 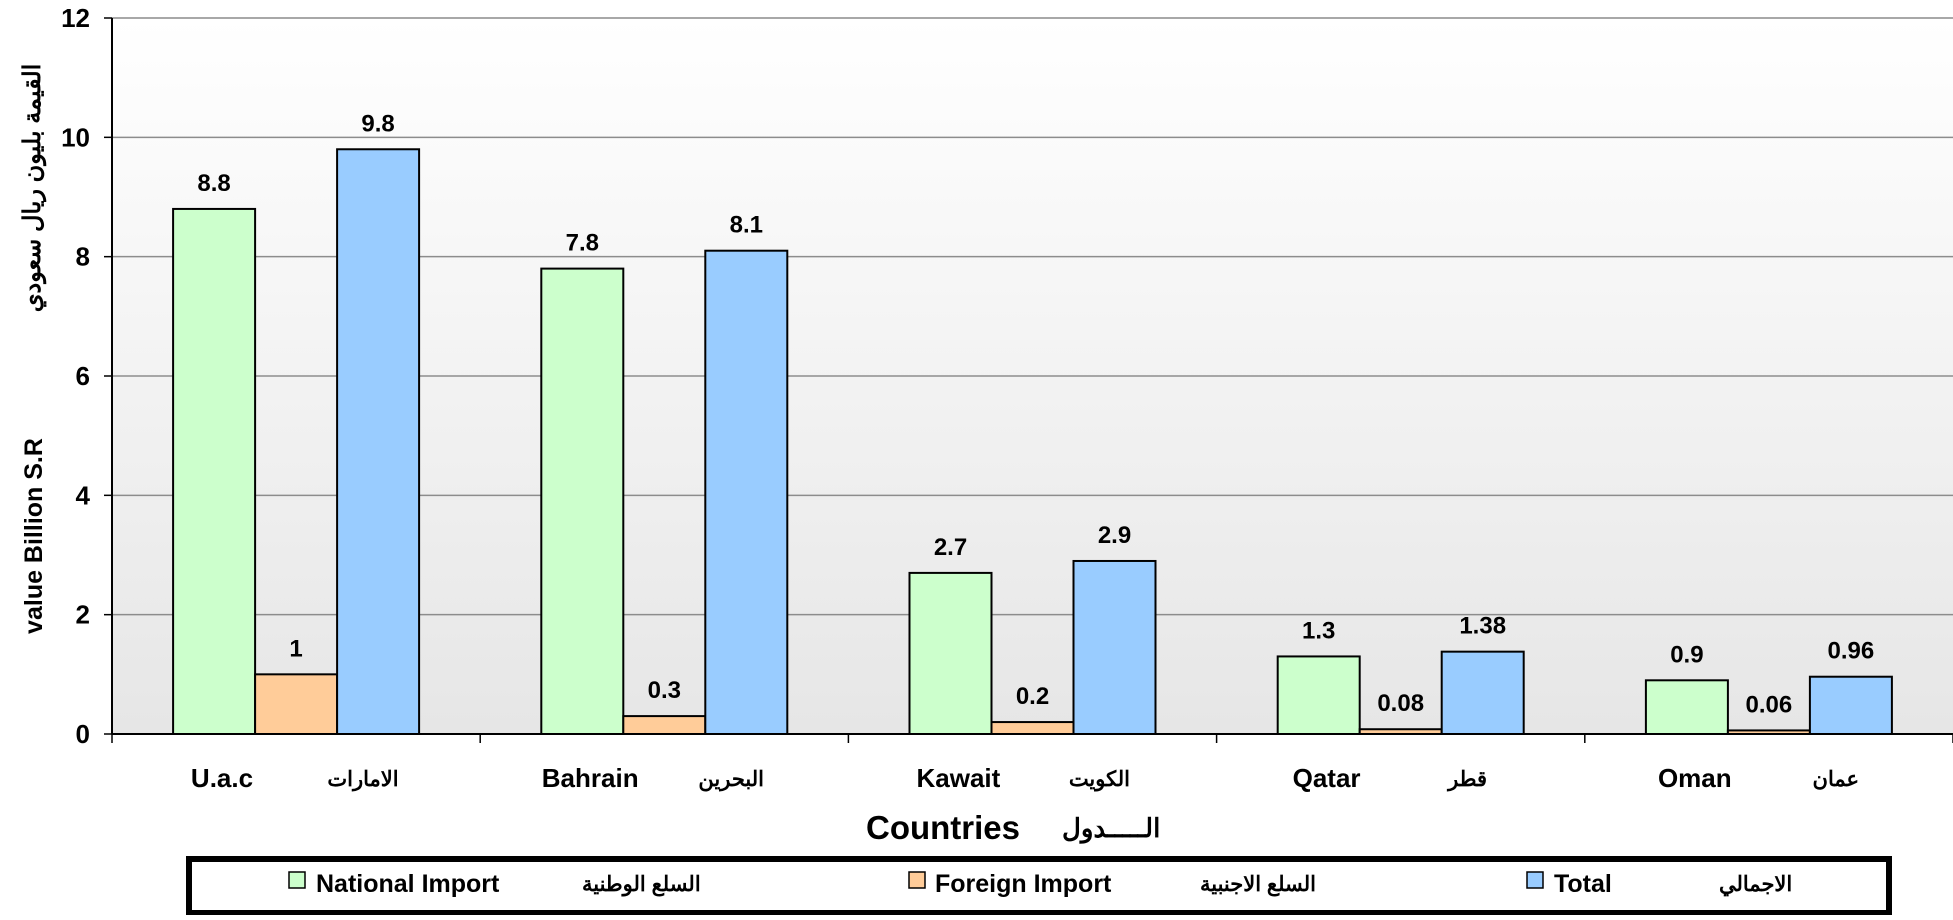 I want to click on legend-swatch-national, so click(x=297, y=880).